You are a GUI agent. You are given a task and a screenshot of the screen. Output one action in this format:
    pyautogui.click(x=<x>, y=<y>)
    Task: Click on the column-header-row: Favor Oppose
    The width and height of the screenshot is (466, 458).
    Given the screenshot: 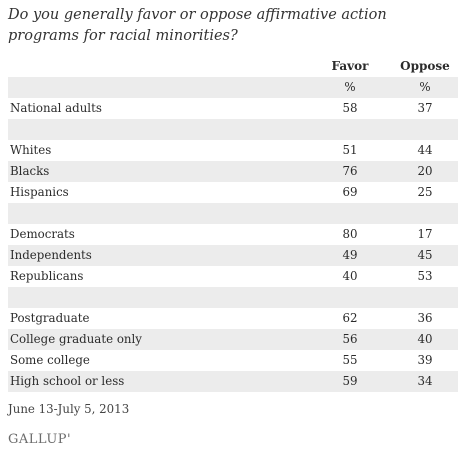 What is the action you would take?
    pyautogui.click(x=233, y=66)
    